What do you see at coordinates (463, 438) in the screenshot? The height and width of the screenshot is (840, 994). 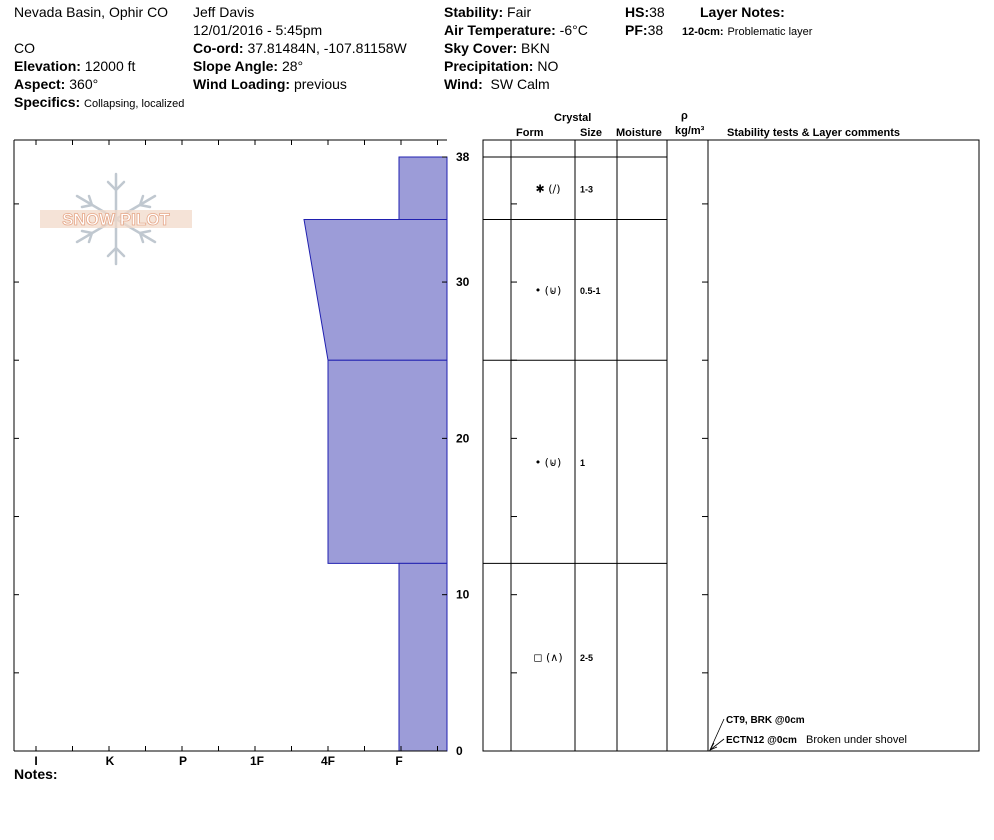 I see `depth-tick-label: 20` at bounding box center [463, 438].